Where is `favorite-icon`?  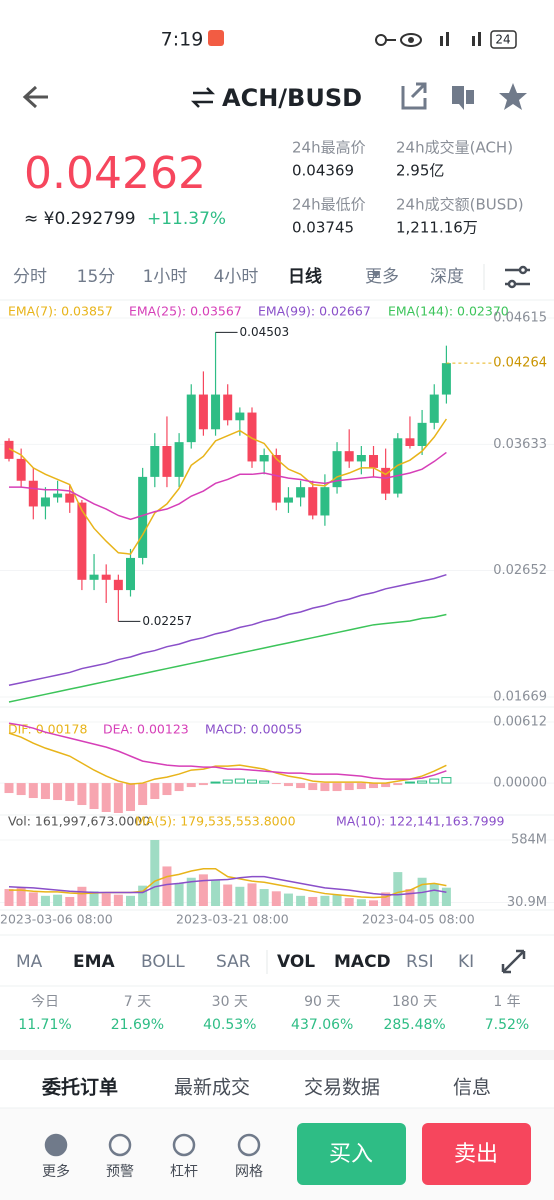
favorite-icon is located at coordinates (513, 96).